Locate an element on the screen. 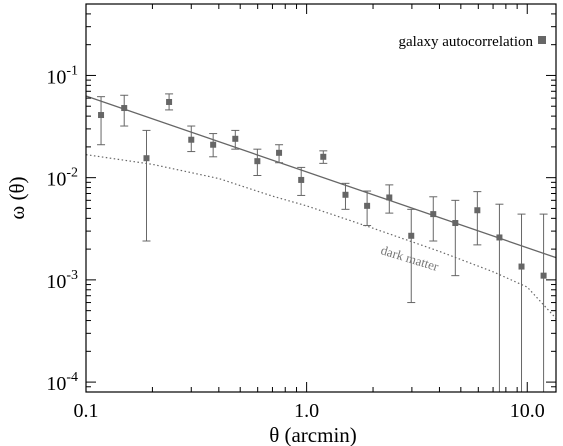  x-tick-label: 0.1 is located at coordinates (86, 411).